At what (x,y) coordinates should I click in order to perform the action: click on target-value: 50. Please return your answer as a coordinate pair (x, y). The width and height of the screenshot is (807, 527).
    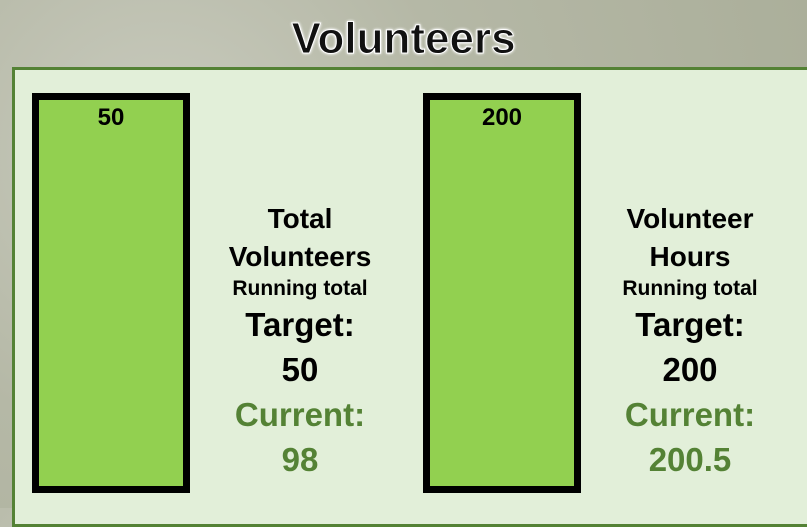
    Looking at the image, I should click on (300, 369).